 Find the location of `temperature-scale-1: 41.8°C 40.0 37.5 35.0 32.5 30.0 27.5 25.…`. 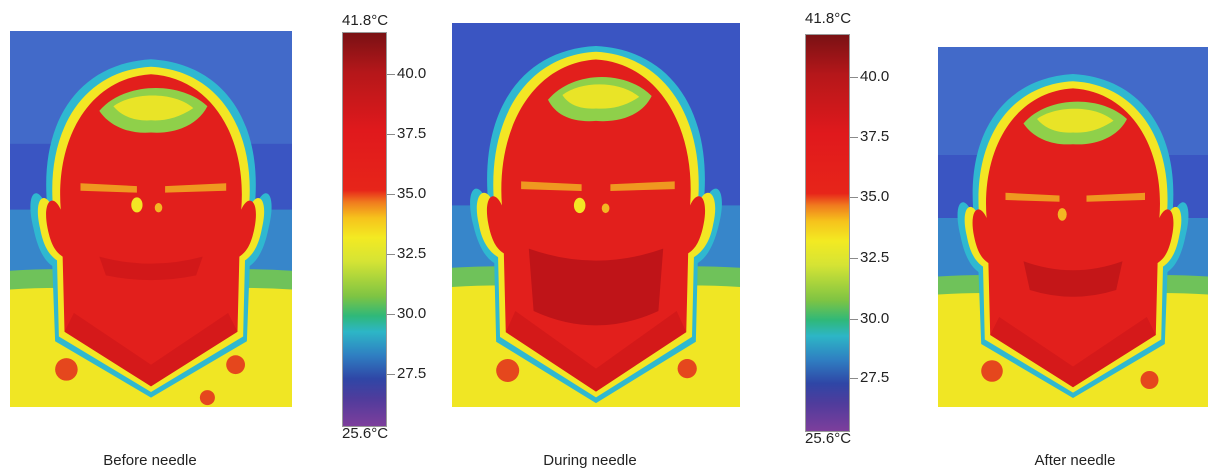

temperature-scale-1: 41.8°C 40.0 37.5 35.0 32.5 30.0 27.5 25.… is located at coordinates (397, 230).